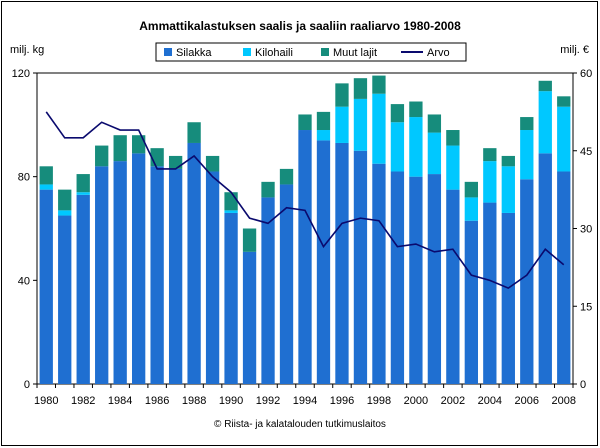 This screenshot has height=448, width=600. I want to click on bar-silakka-1996, so click(342, 263).